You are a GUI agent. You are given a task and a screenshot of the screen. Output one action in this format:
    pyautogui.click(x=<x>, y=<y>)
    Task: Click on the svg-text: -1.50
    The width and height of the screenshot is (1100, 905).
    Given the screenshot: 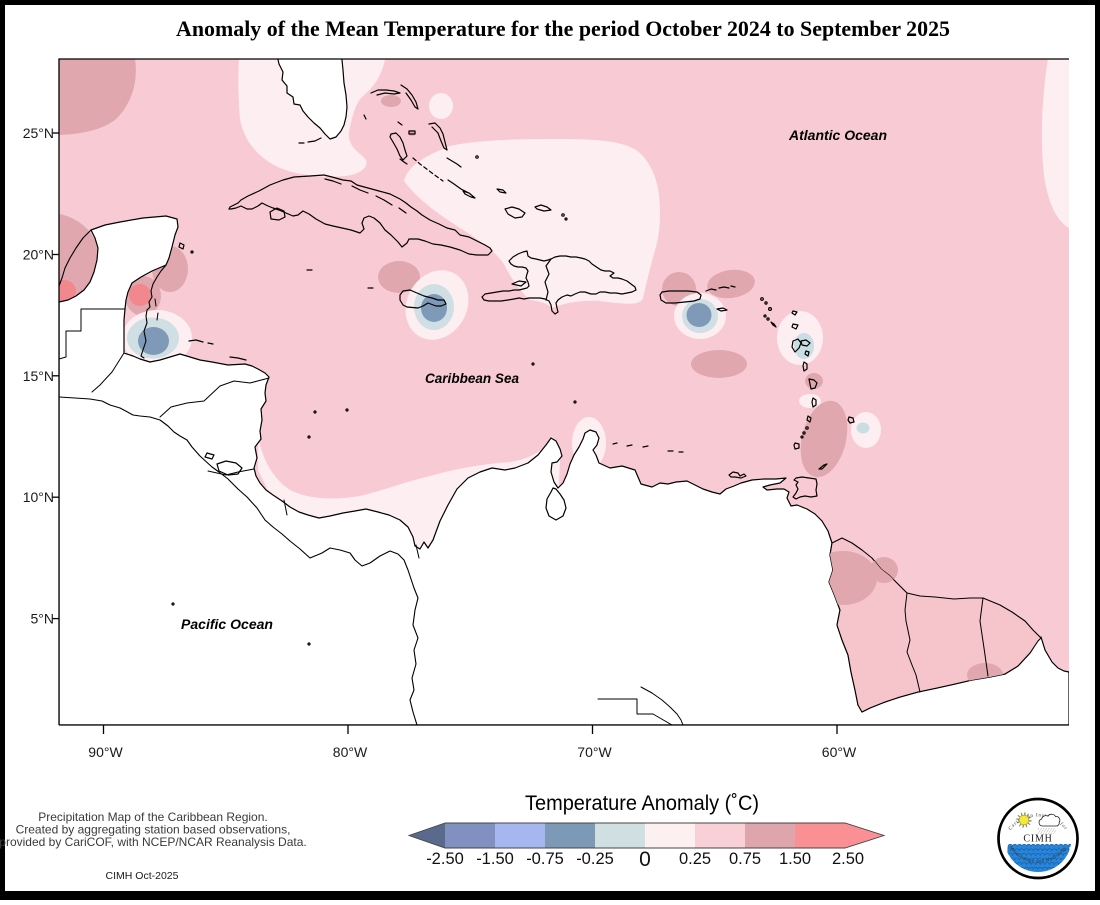 What is the action you would take?
    pyautogui.click(x=495, y=859)
    